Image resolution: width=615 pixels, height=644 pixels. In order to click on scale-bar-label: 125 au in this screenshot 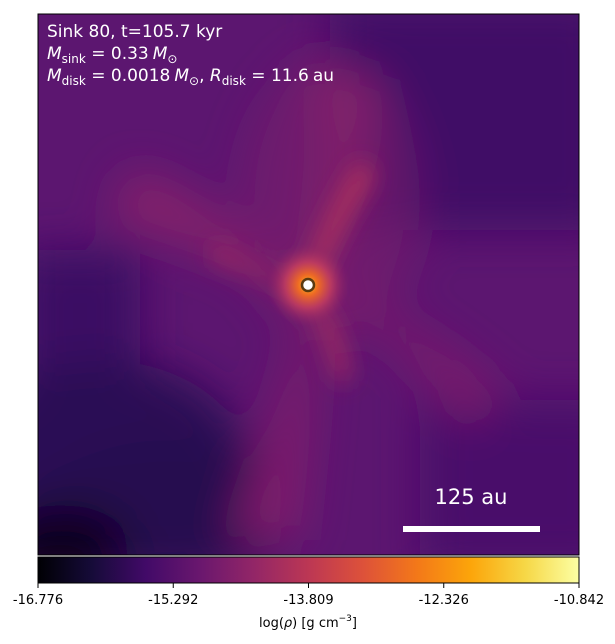, I will do `click(471, 497)`.